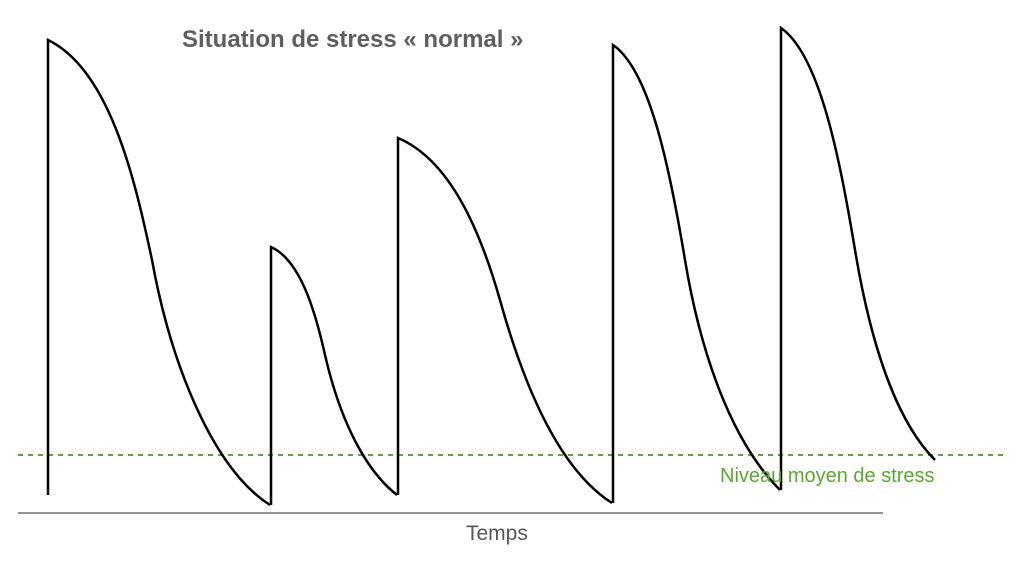  Describe the element at coordinates (497, 533) in the screenshot. I see `x-axis-label: Temps` at that location.